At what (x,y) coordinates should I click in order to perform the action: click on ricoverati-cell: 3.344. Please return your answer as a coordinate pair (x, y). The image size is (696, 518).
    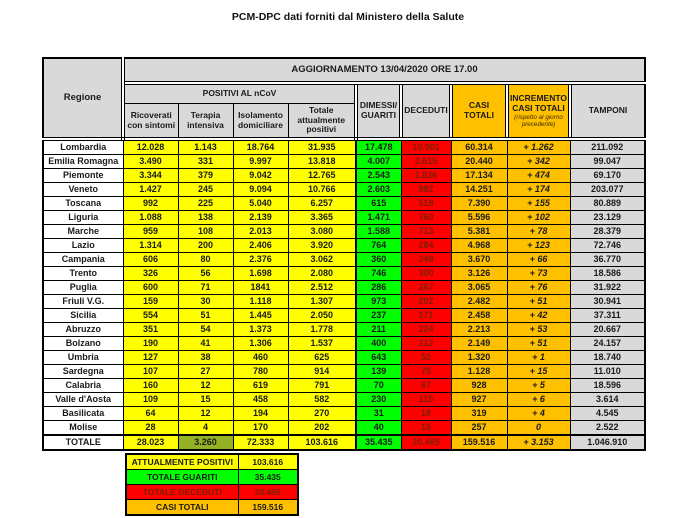
    Looking at the image, I should click on (150, 175).